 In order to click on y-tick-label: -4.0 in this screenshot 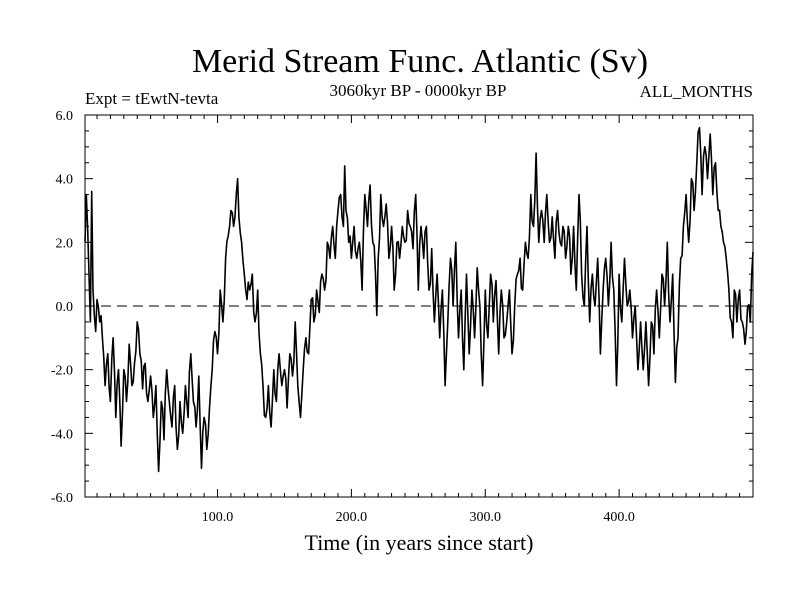, I will do `click(62, 434)`.